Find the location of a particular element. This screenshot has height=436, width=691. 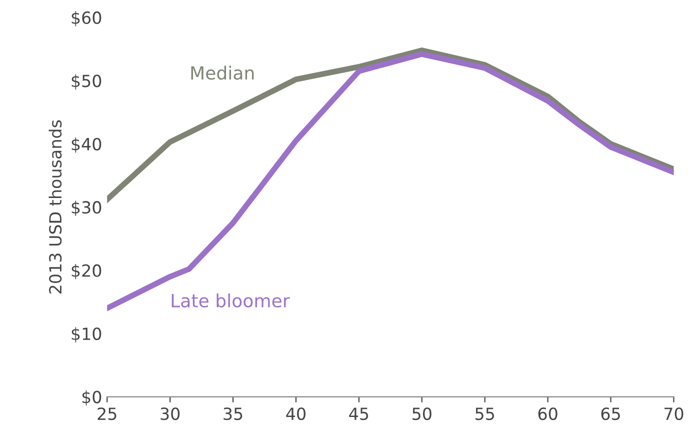

x-tick-label: 55 is located at coordinates (485, 414).